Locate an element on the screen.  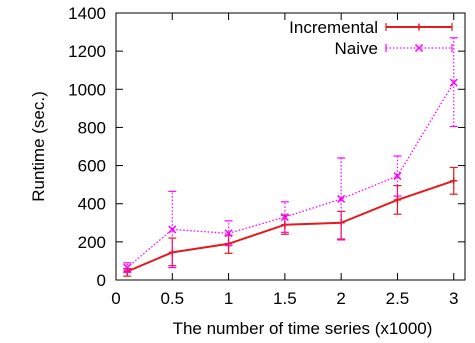
y-tick-label: 1000 is located at coordinates (87, 89).